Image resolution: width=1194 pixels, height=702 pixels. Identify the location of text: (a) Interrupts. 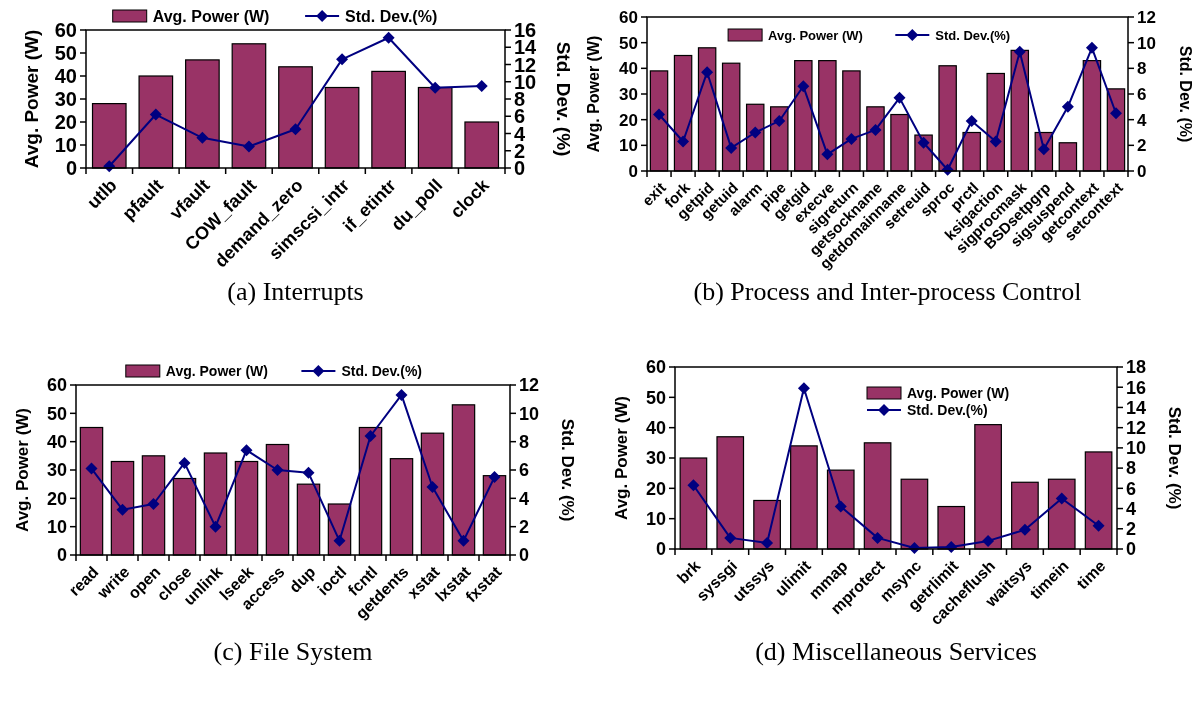
(295, 291).